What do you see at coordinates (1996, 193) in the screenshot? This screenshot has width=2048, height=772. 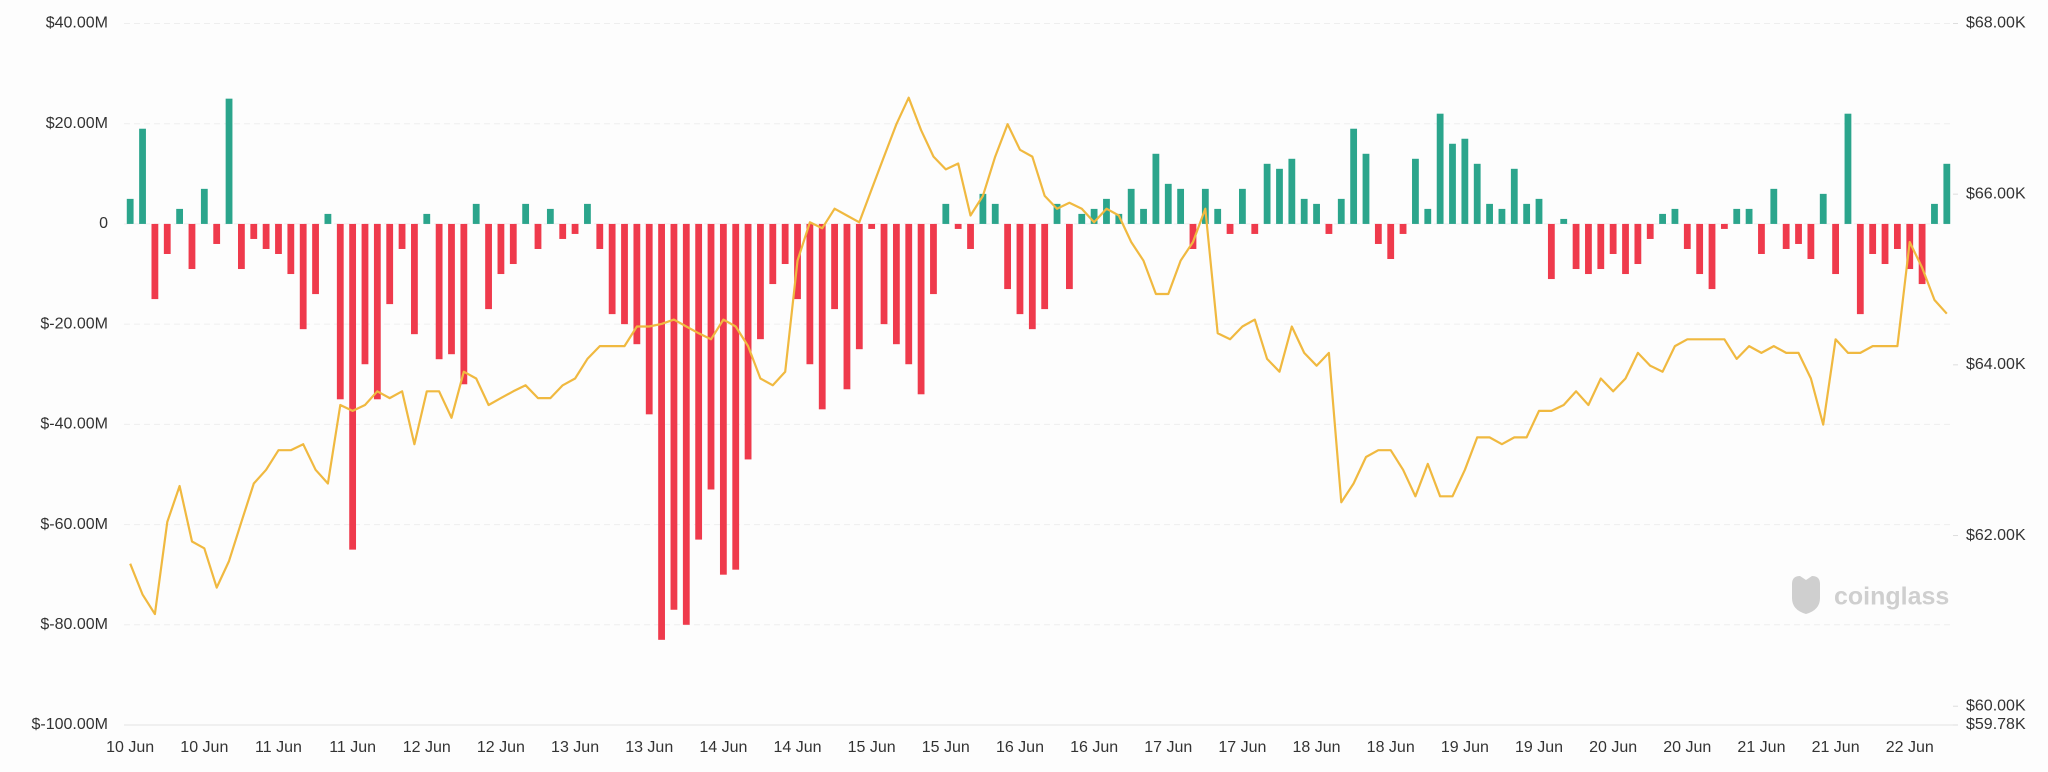 I see `y2-tick-label: $66.00K` at bounding box center [1996, 193].